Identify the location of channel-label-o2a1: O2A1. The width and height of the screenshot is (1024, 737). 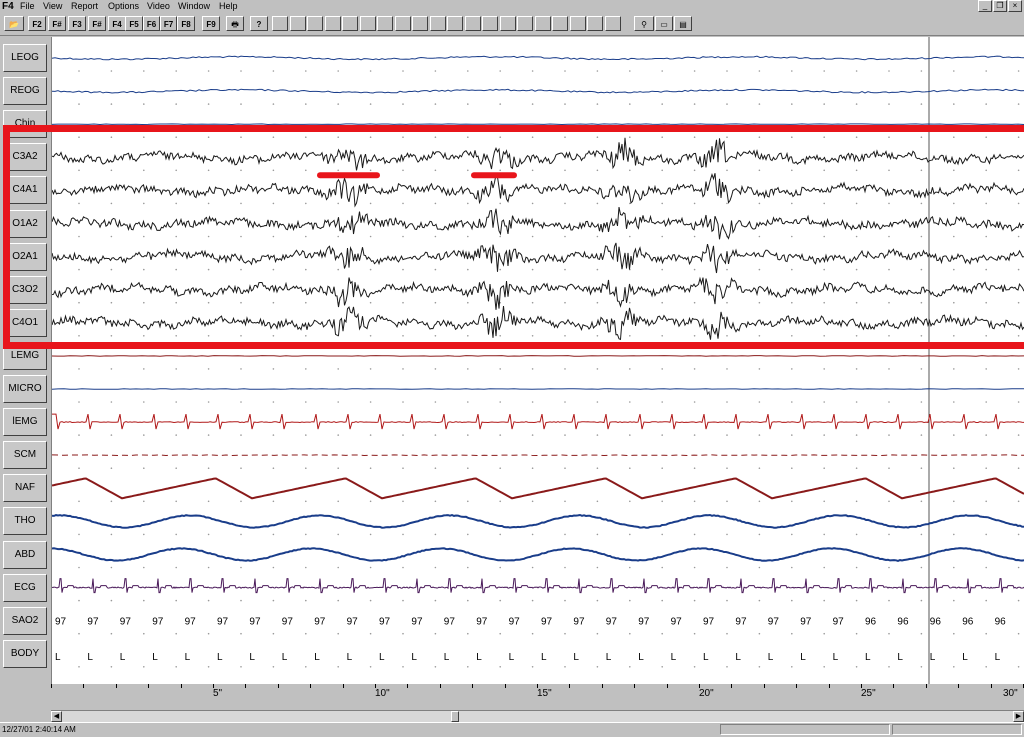
(25, 256).